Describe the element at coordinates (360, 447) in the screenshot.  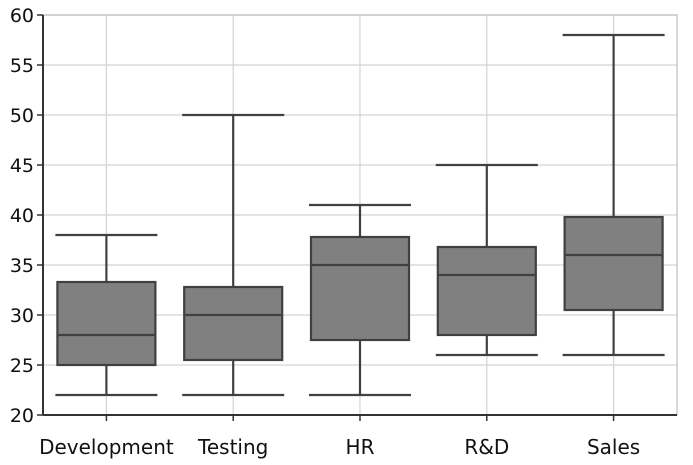
I see `x-category-label: HR` at that location.